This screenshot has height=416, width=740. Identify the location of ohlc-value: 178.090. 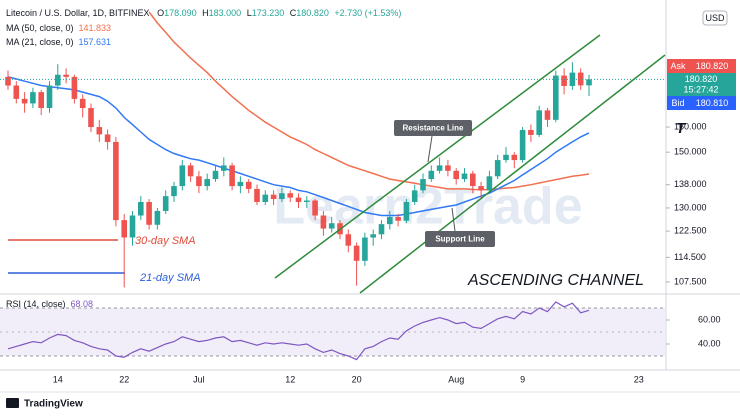
(180, 13).